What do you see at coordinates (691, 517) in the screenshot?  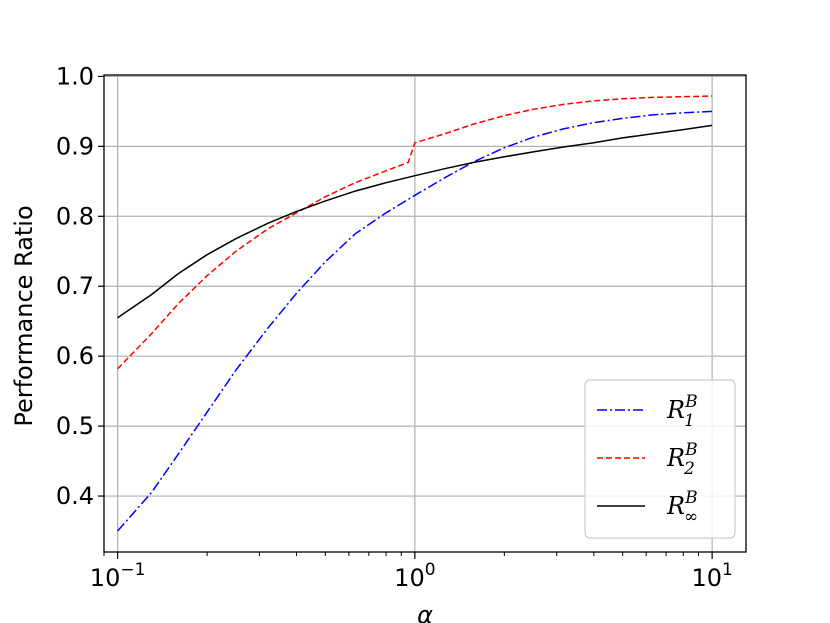 I see `legend-subscript: ∞` at bounding box center [691, 517].